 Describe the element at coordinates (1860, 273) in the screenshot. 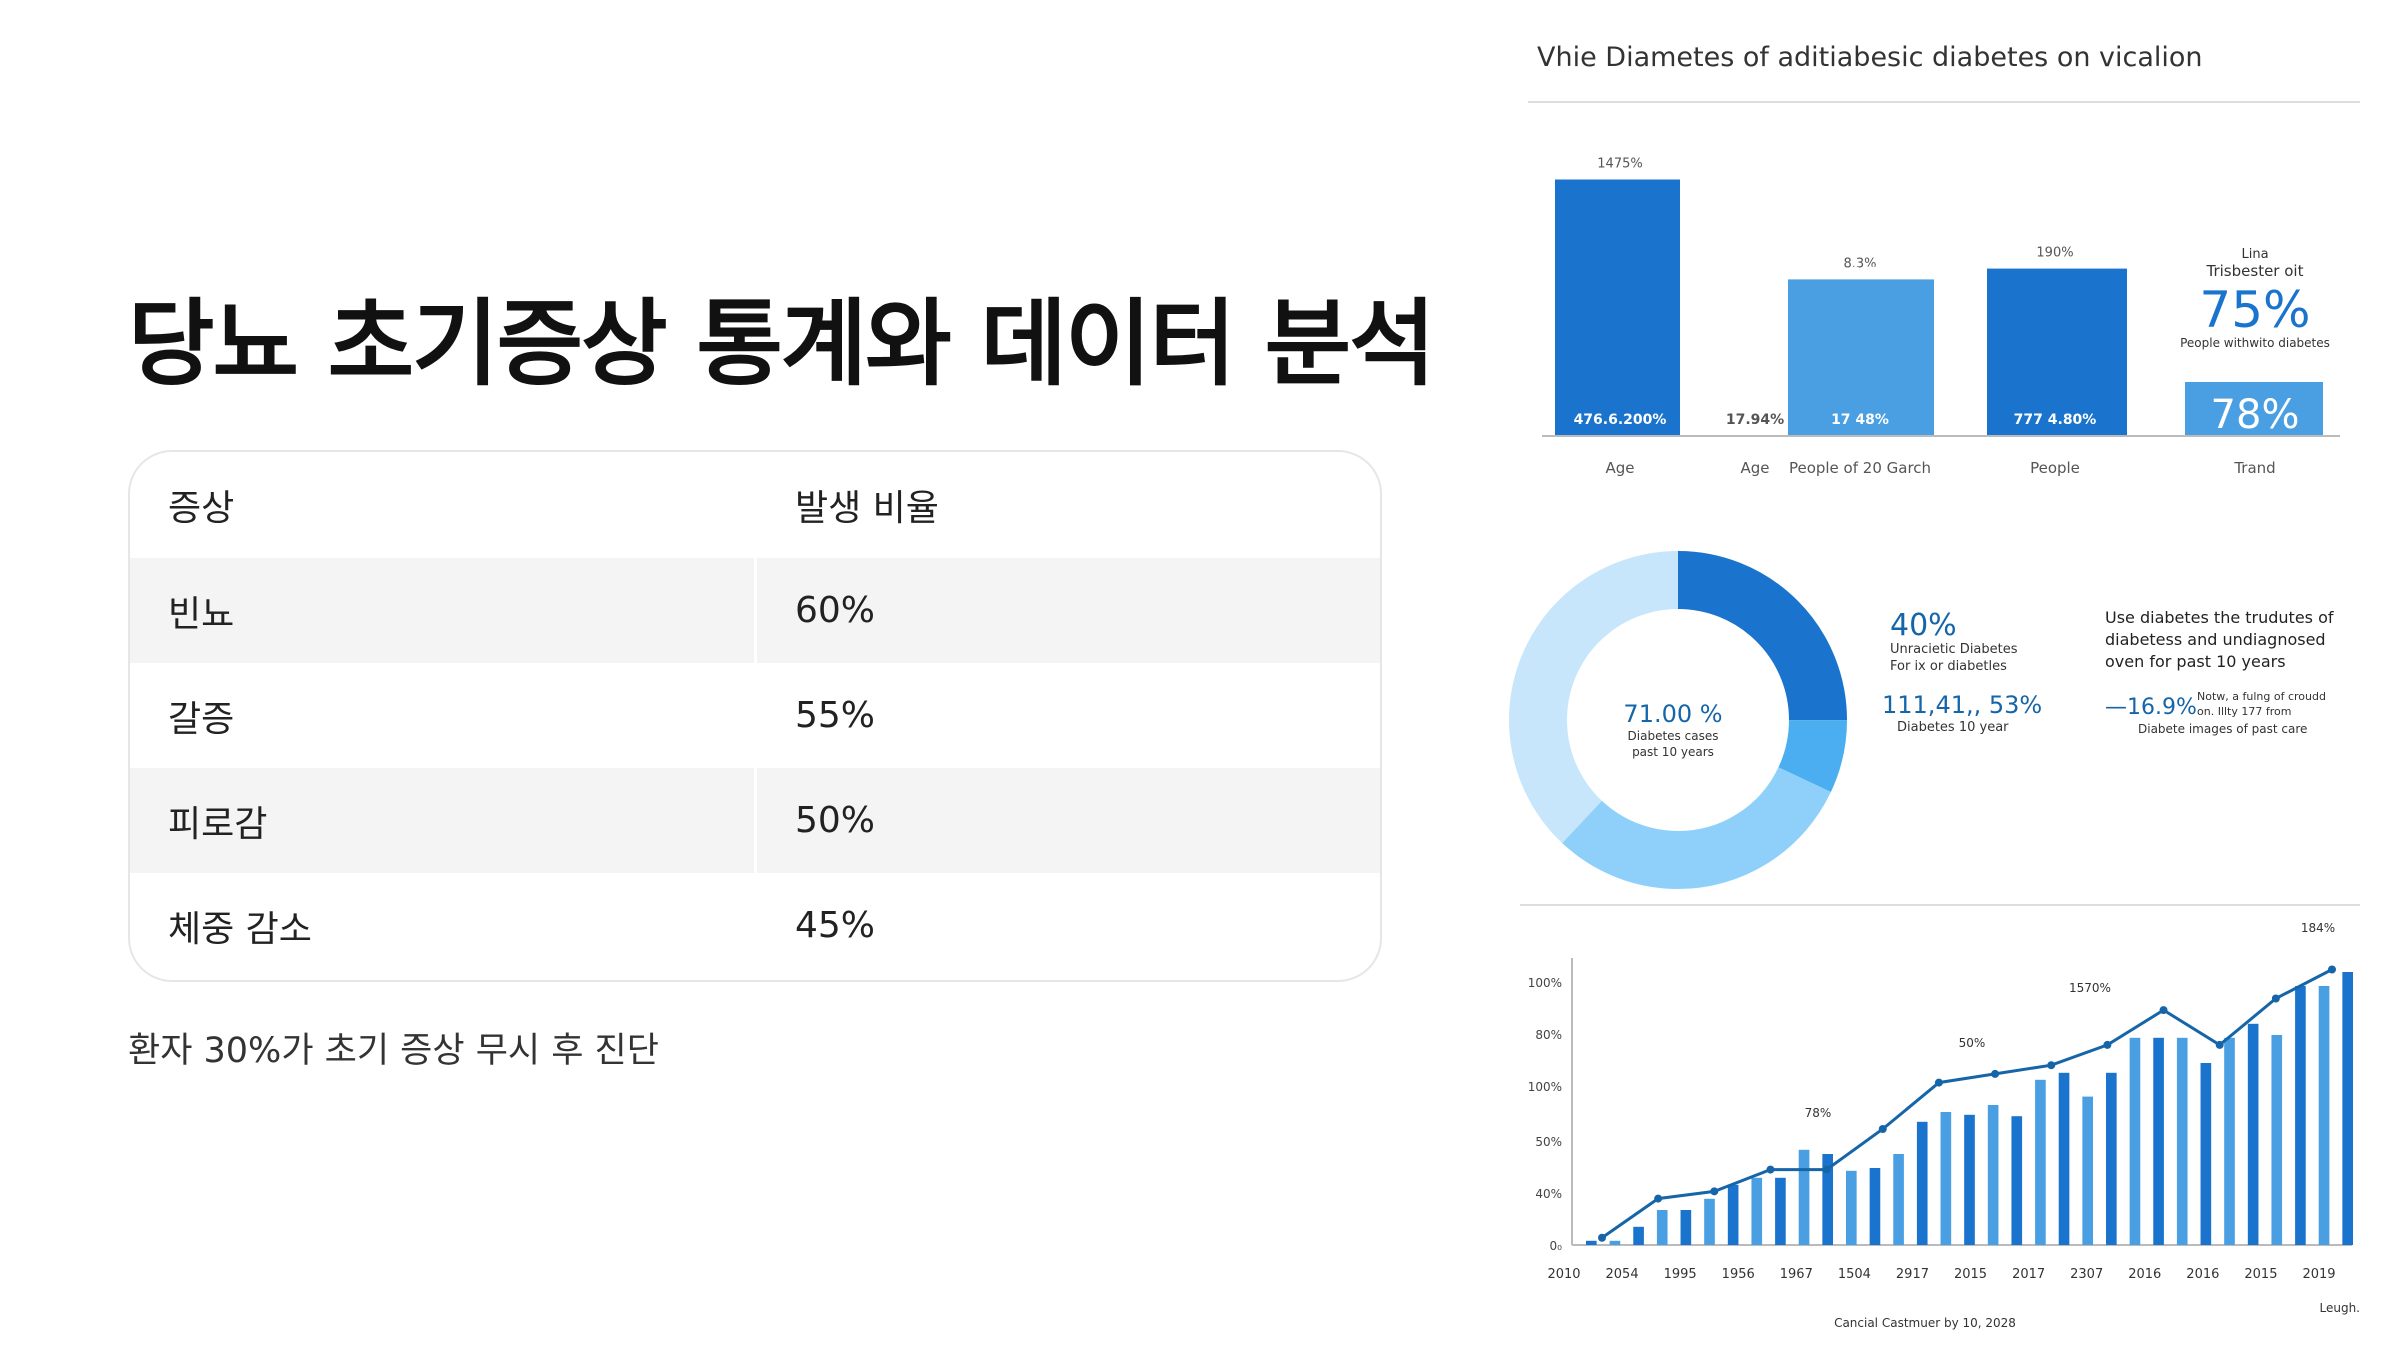

I see `bar-extra-label: 8.86%` at that location.